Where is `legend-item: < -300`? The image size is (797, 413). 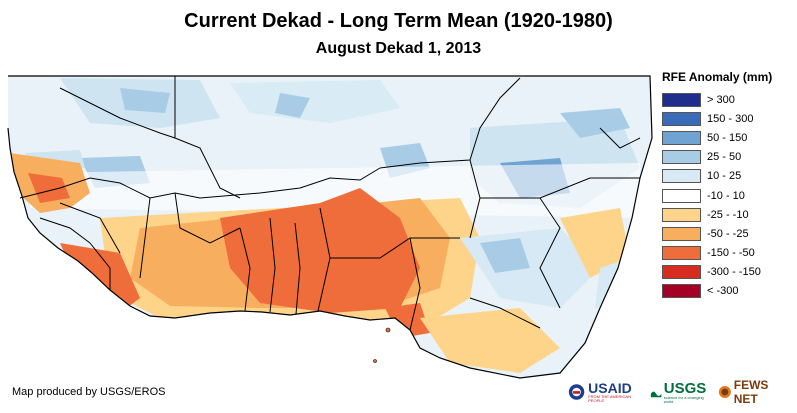 legend-item: < -300 is located at coordinates (717, 291).